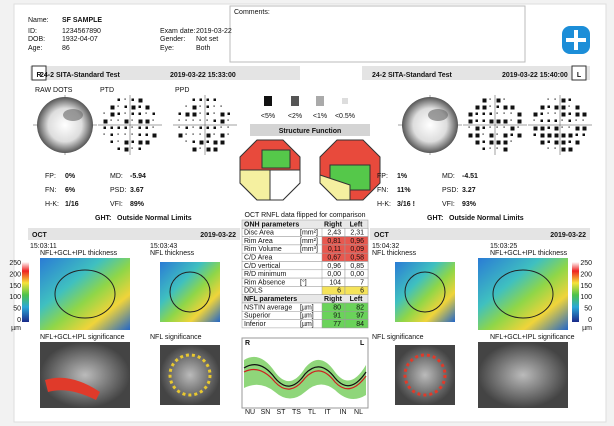 The width and height of the screenshot is (614, 426). I want to click on table-header-cell: ONH parameters, so click(271, 224).